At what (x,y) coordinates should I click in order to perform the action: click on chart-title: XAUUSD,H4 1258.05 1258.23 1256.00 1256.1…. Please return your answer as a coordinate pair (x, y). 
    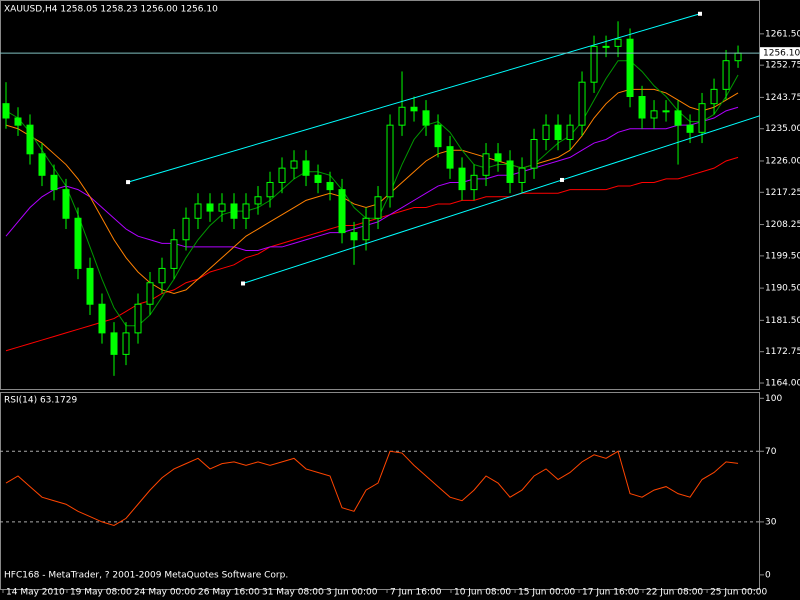
    Looking at the image, I should click on (111, 10).